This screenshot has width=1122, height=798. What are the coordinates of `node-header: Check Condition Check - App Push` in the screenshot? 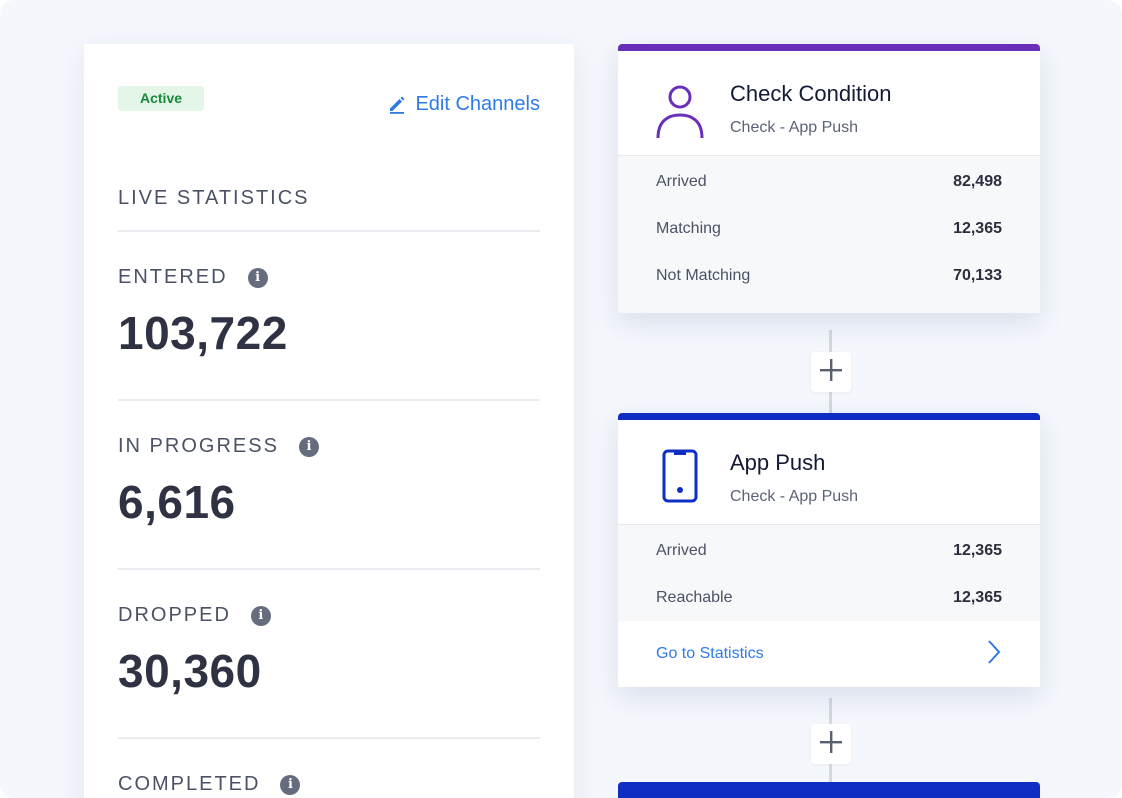 It's located at (829, 103).